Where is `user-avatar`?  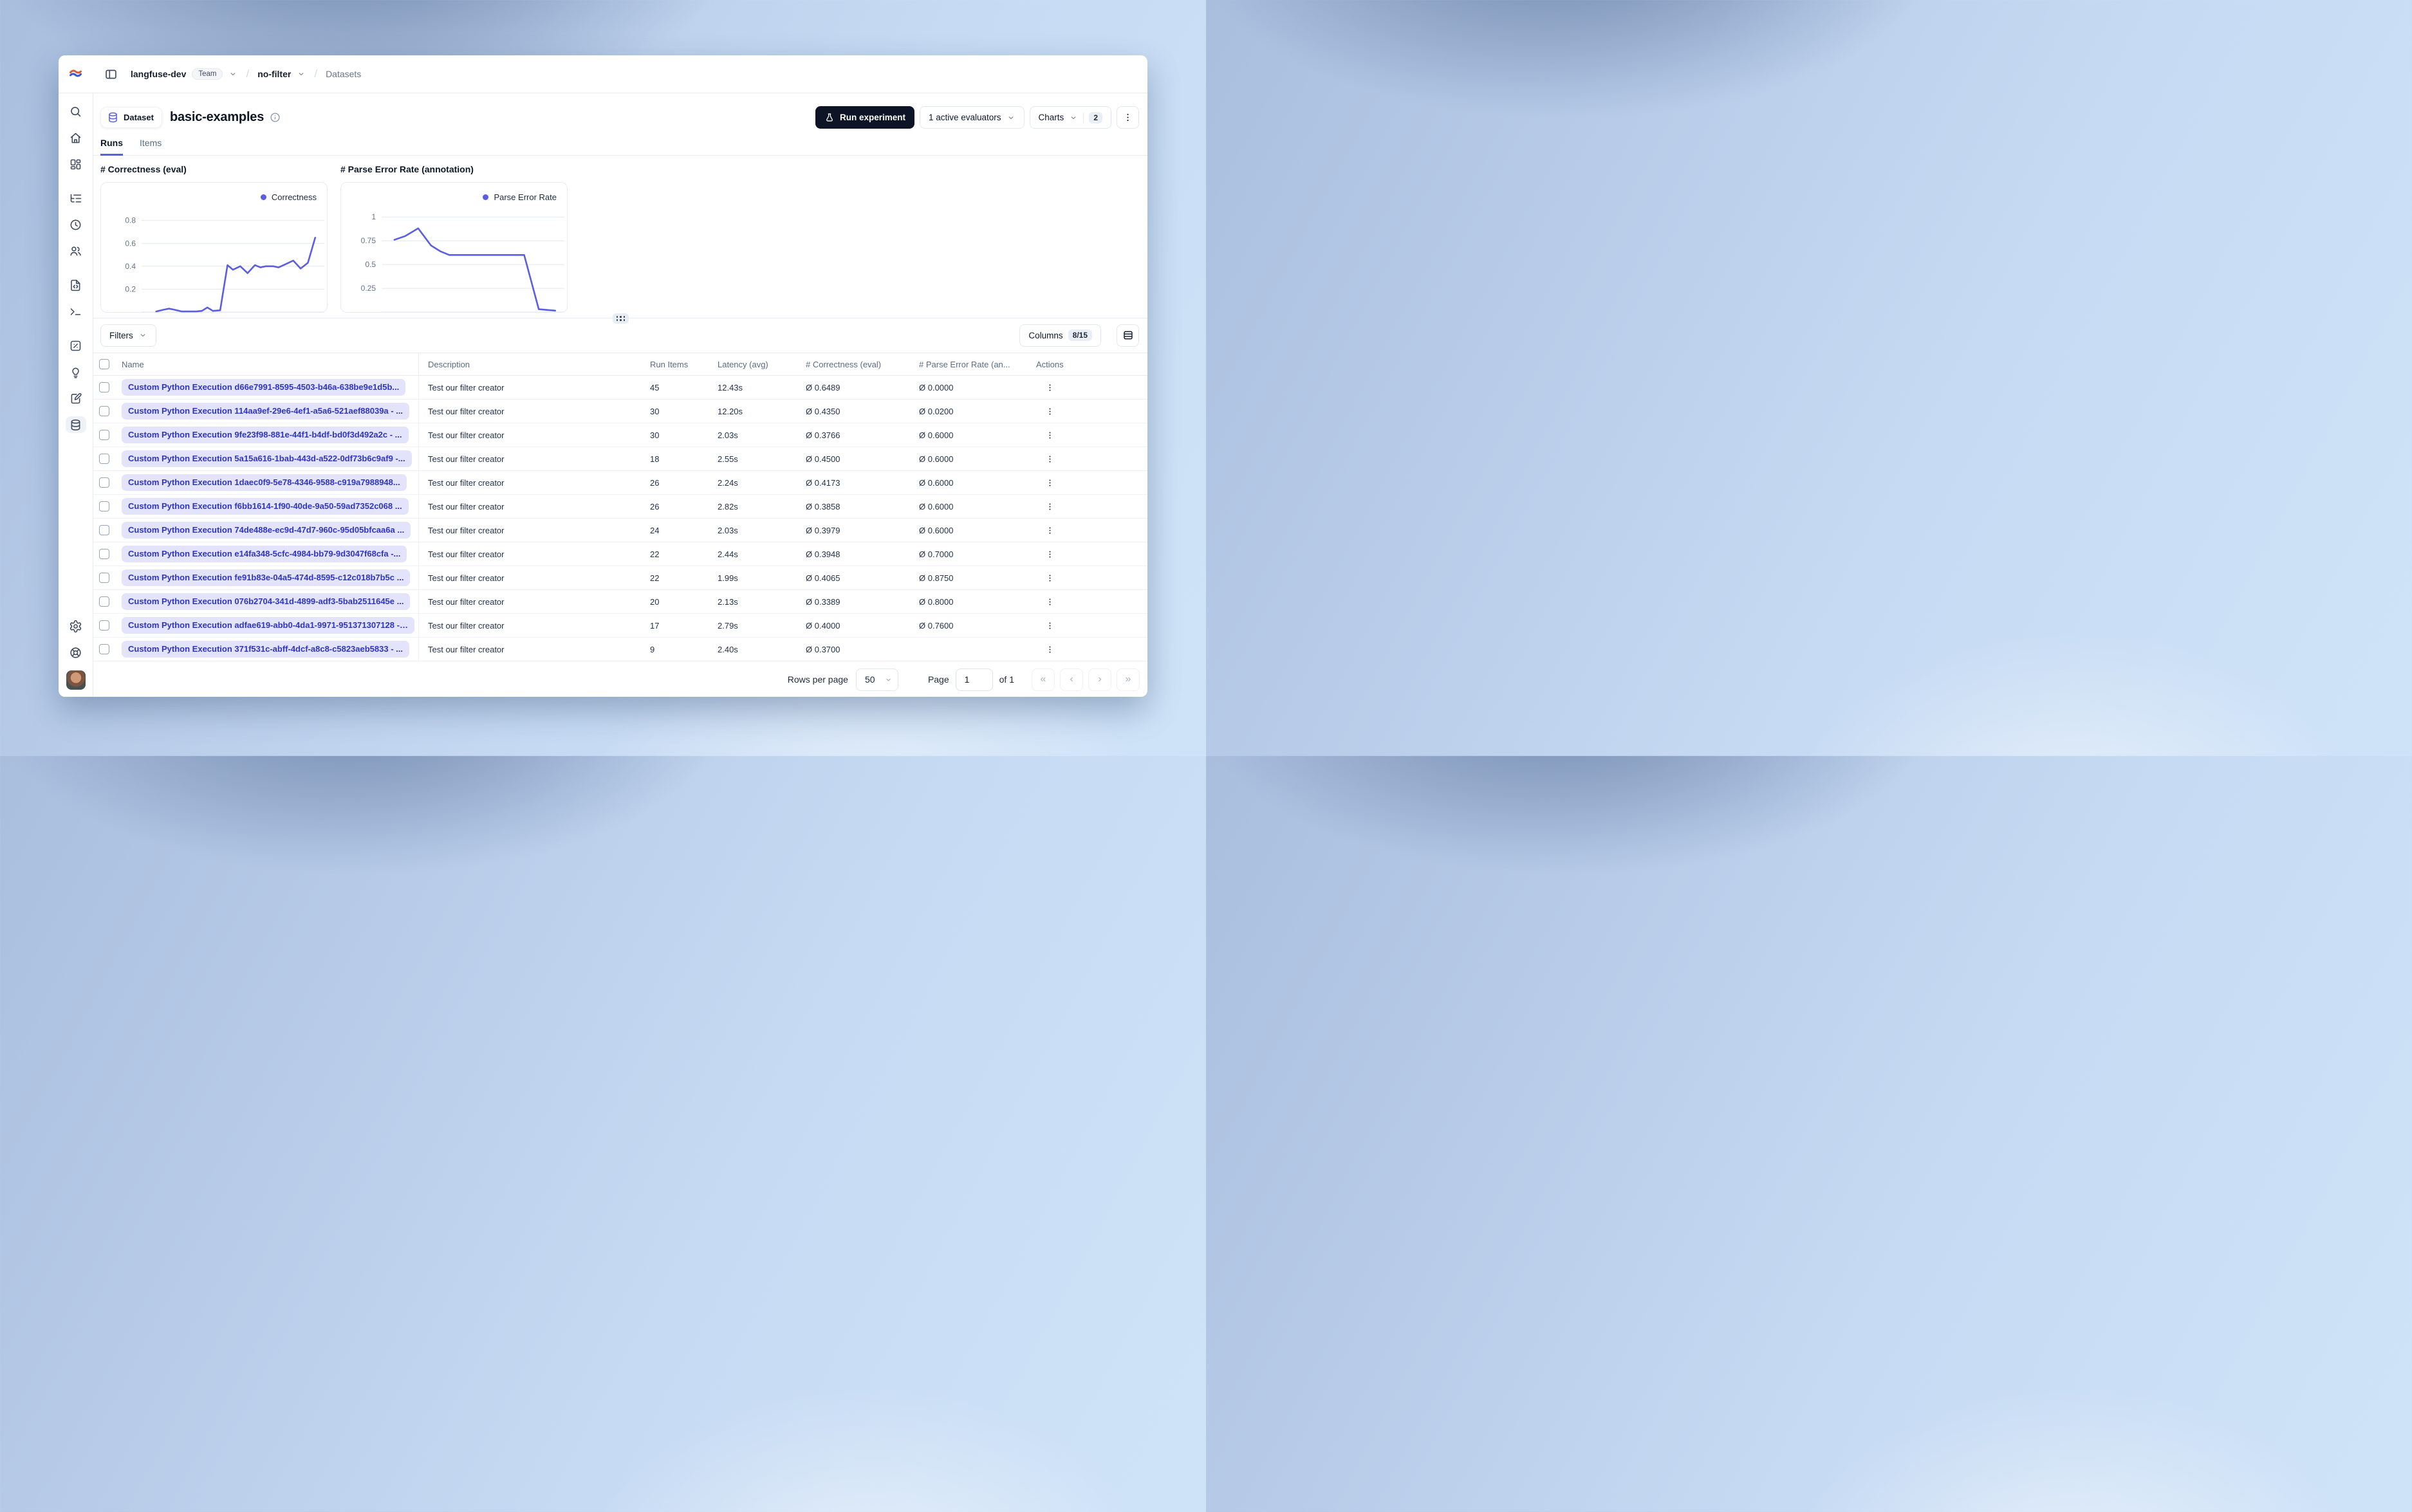 user-avatar is located at coordinates (76, 680).